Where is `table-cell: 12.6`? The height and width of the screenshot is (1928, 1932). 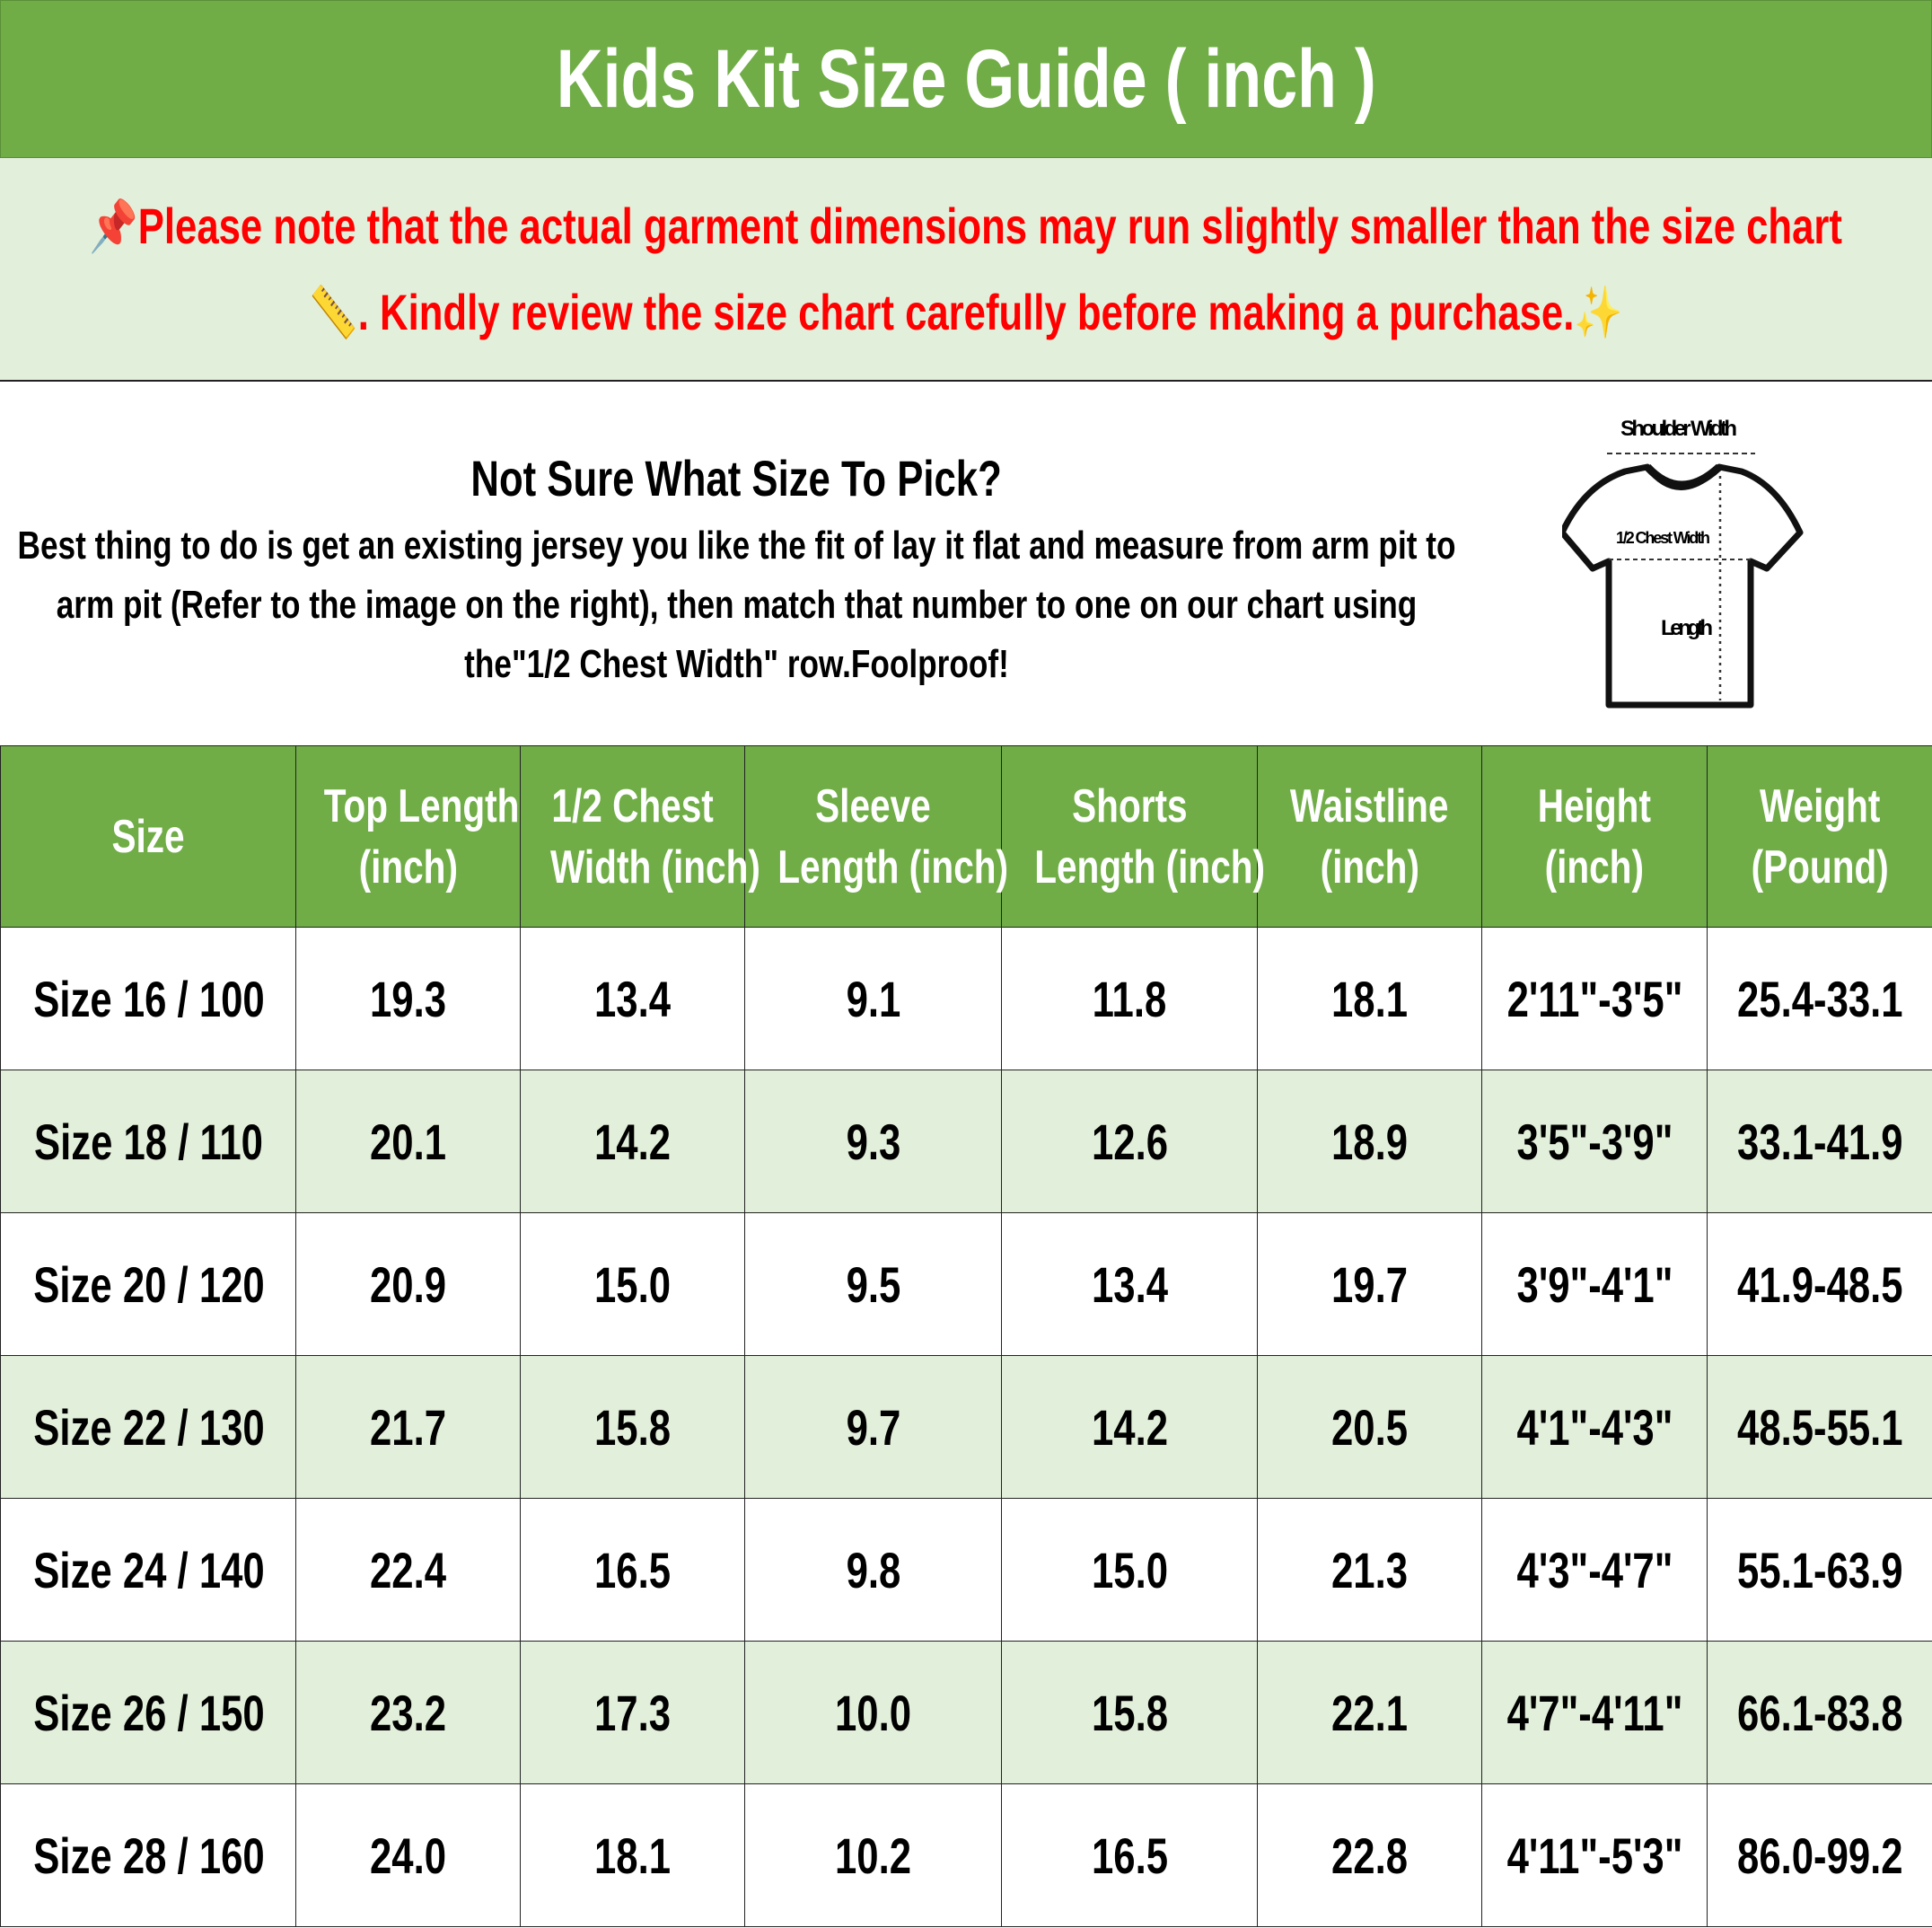 table-cell: 12.6 is located at coordinates (1129, 1141).